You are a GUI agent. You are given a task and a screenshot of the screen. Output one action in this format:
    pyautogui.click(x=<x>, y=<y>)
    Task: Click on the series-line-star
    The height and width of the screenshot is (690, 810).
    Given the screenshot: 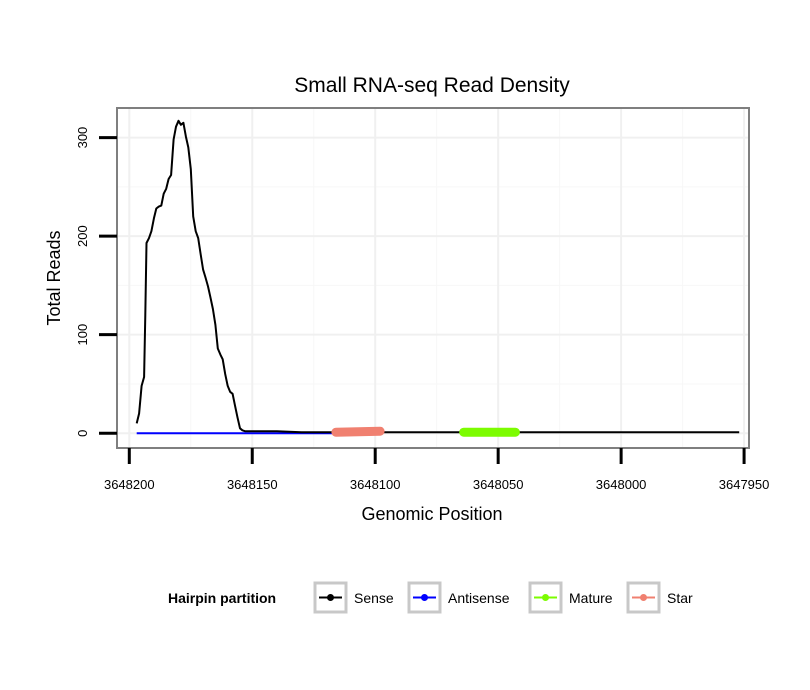 What is the action you would take?
    pyautogui.click(x=358, y=431)
    